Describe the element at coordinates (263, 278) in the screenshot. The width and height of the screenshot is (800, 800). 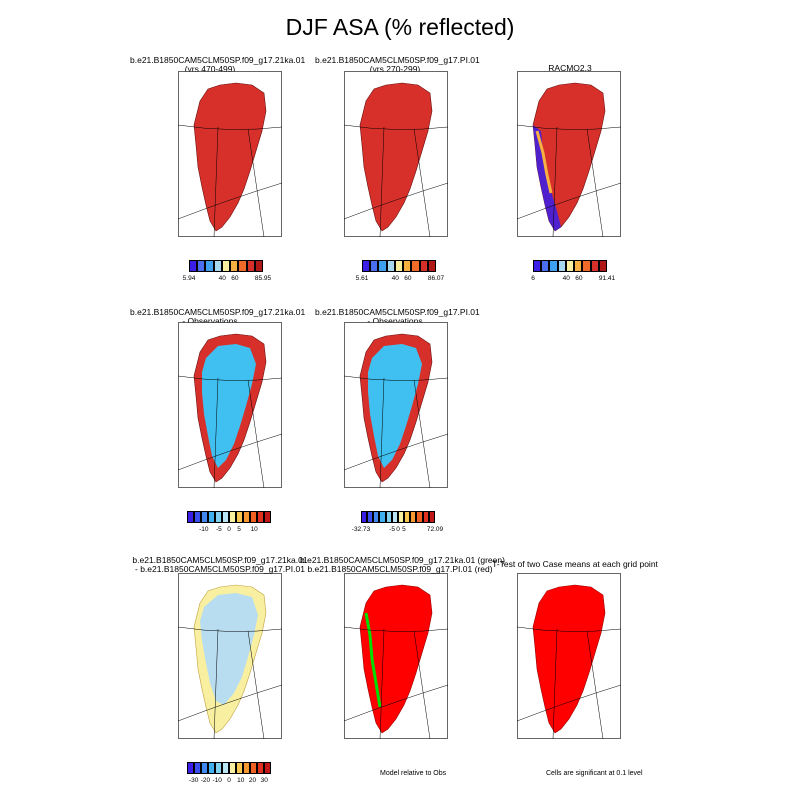
I see `colorbar-tick-label: 85.95` at that location.